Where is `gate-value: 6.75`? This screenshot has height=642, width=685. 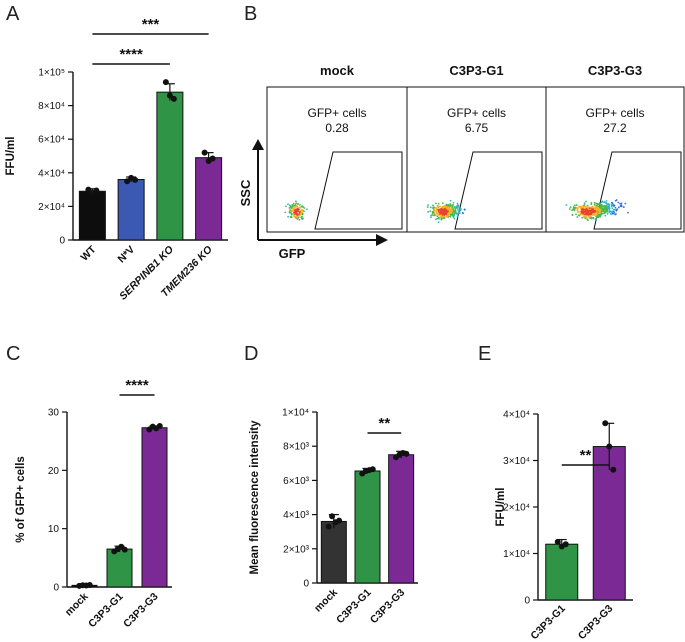 gate-value: 6.75 is located at coordinates (477, 128).